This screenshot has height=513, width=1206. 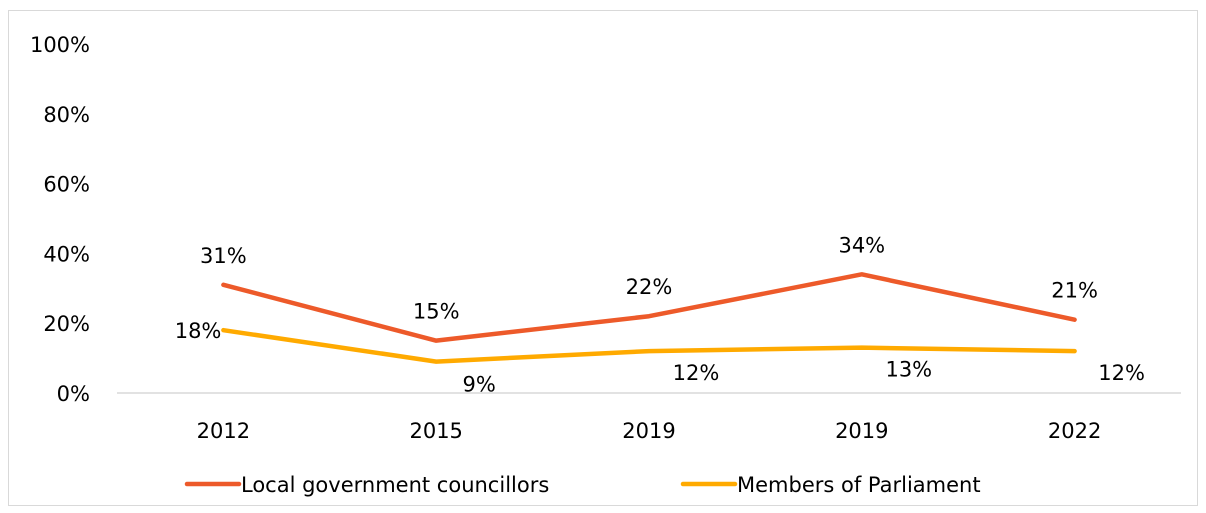 I want to click on legend-label-local-government-councillors: Local government councillors, so click(x=395, y=485).